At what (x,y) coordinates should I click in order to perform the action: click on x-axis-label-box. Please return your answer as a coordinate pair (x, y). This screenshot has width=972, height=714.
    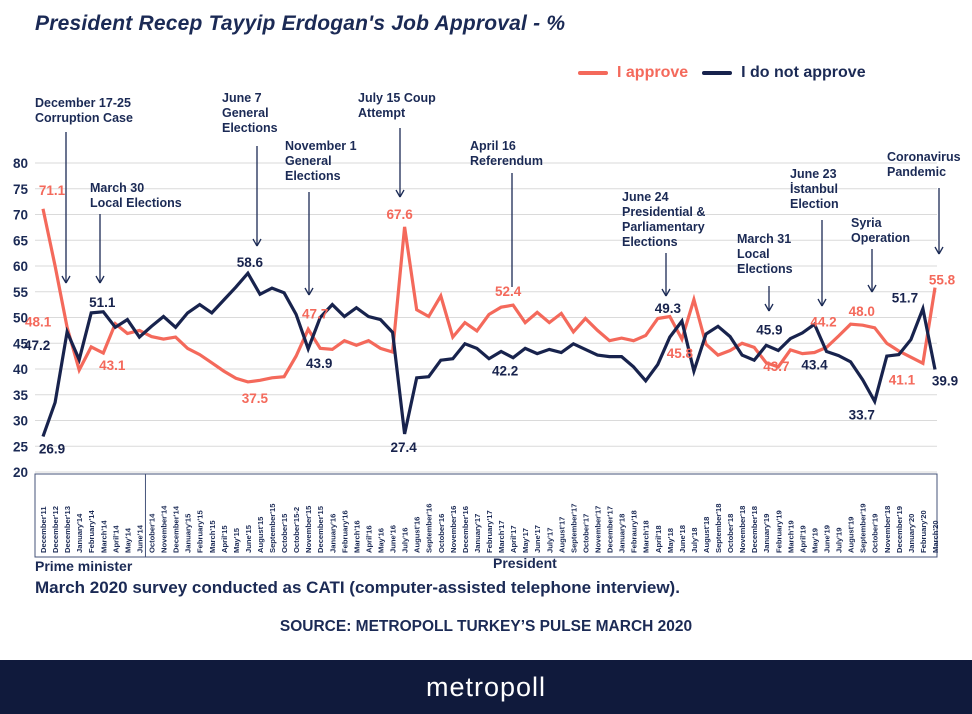
    Looking at the image, I should click on (486, 515).